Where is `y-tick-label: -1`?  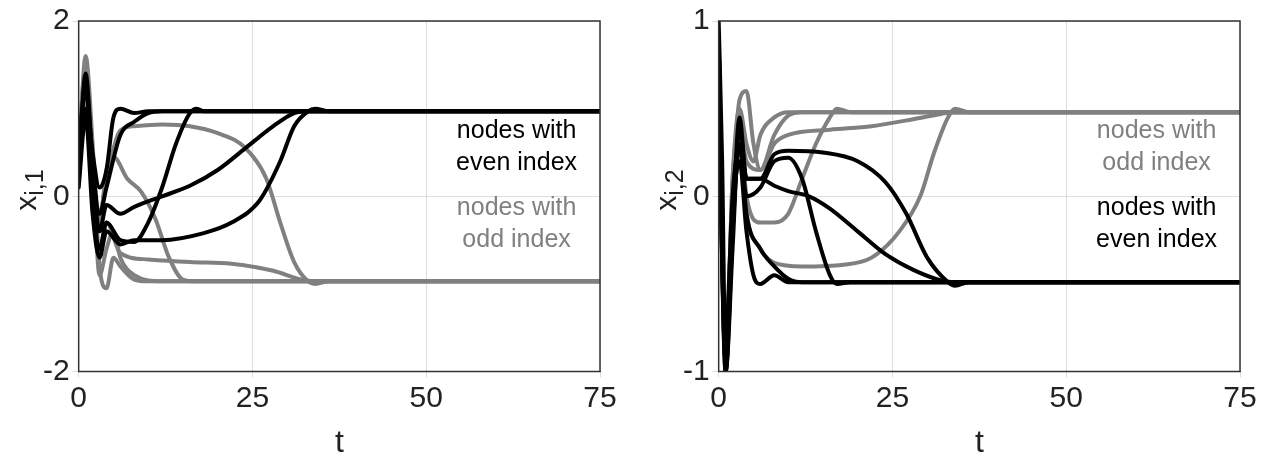 y-tick-label: -1 is located at coordinates (696, 369).